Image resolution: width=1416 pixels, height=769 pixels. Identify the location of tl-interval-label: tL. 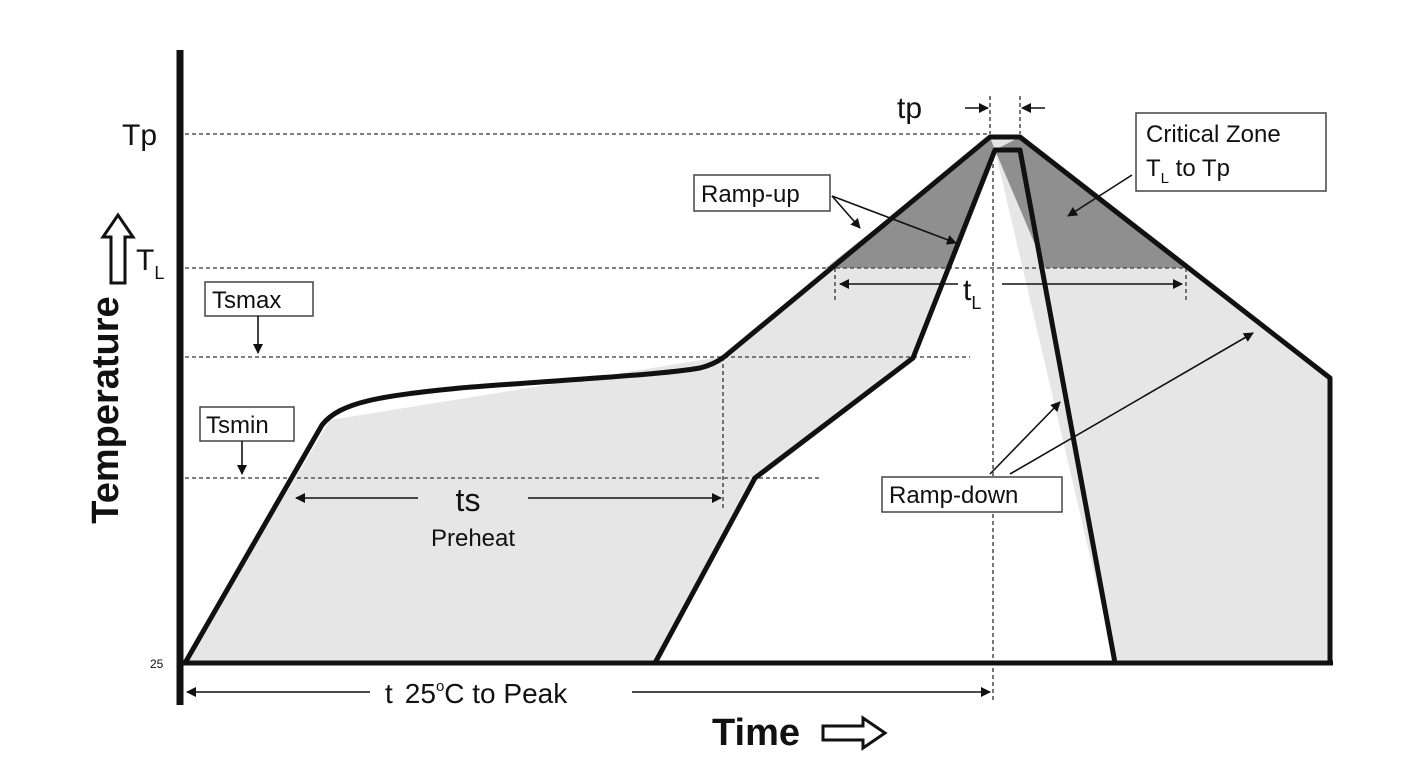
(972, 293).